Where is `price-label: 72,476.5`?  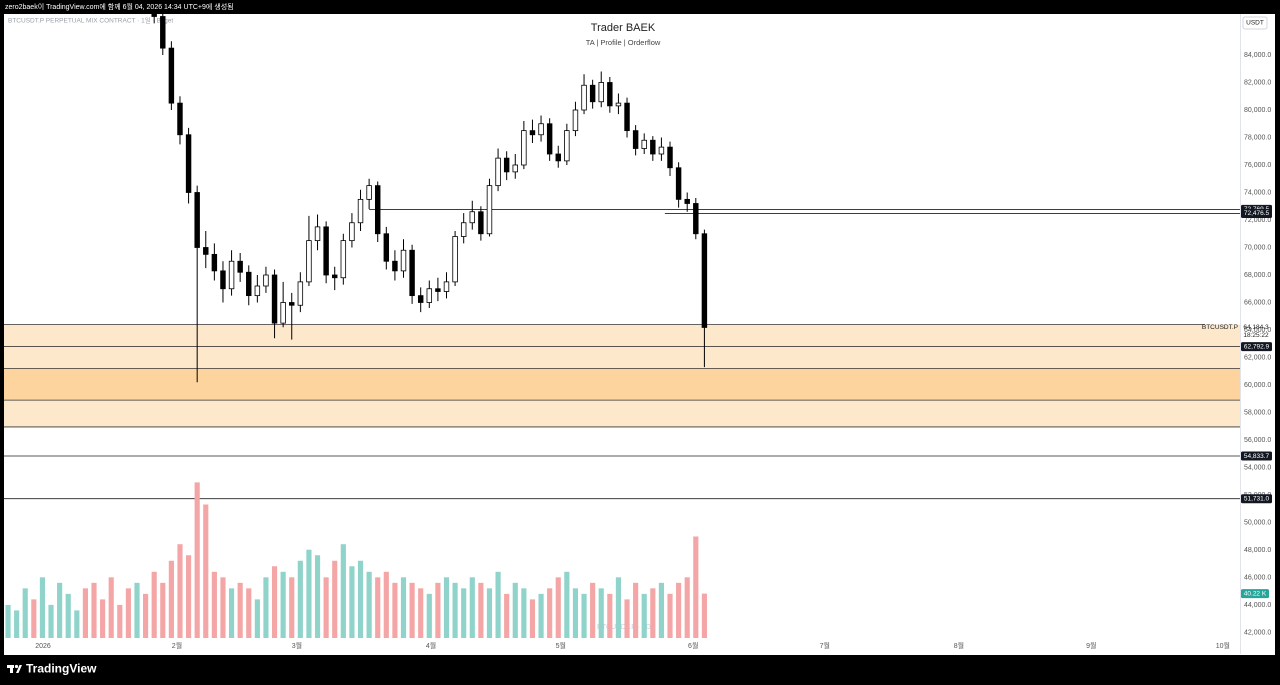
price-label: 72,476.5 is located at coordinates (1257, 213).